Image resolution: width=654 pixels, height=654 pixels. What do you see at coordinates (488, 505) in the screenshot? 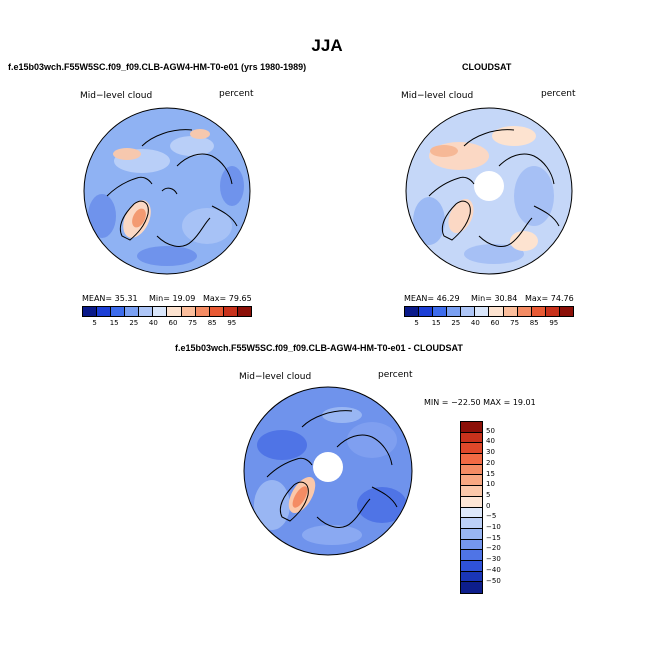
I see `colorbar-label: 0` at bounding box center [488, 505].